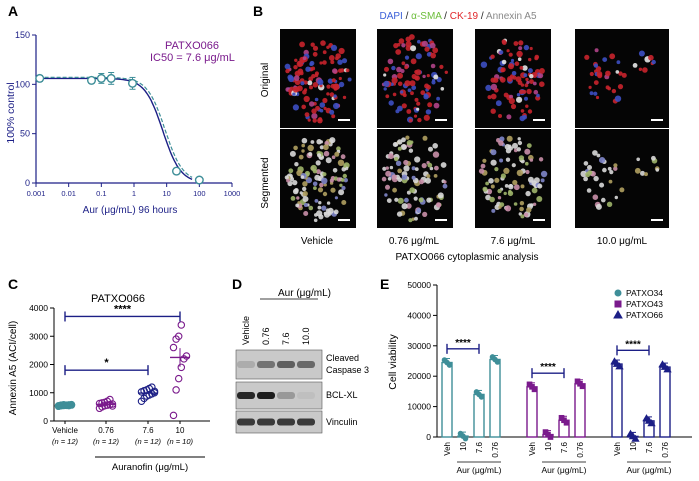 This screenshot has width=699, height=481. What do you see at coordinates (286, 338) in the screenshot?
I see `panel-d-lane-label: 7.6` at bounding box center [286, 338].